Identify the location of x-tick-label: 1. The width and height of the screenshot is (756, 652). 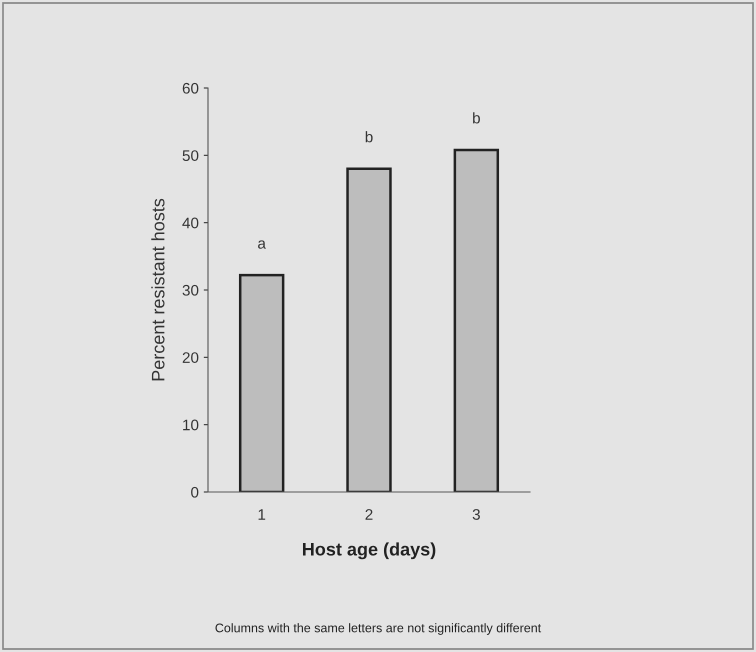
(262, 514).